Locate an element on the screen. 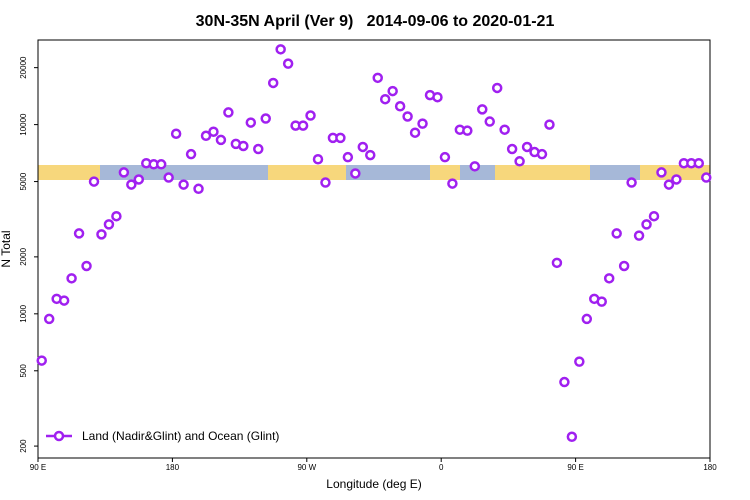  y-axis-label: N Total is located at coordinates (6, 248).